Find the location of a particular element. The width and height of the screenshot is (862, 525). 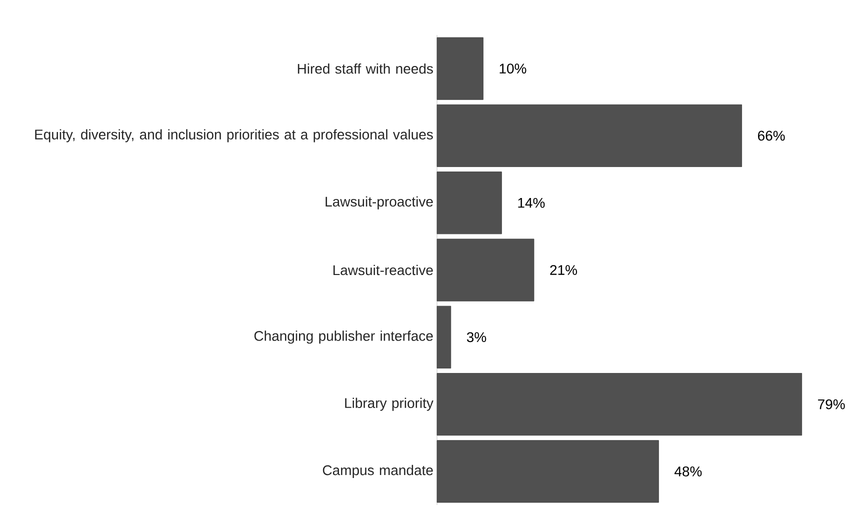

y-tick-label: Equity, diversity, and inclusion priorities at a professional values is located at coordinates (234, 135).